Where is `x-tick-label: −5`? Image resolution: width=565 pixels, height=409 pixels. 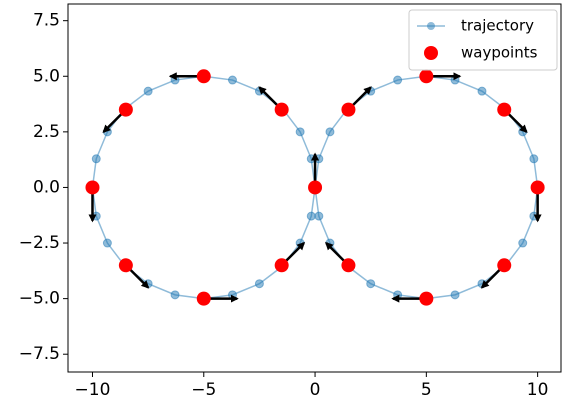 x-tick-label: −5 is located at coordinates (203, 390).